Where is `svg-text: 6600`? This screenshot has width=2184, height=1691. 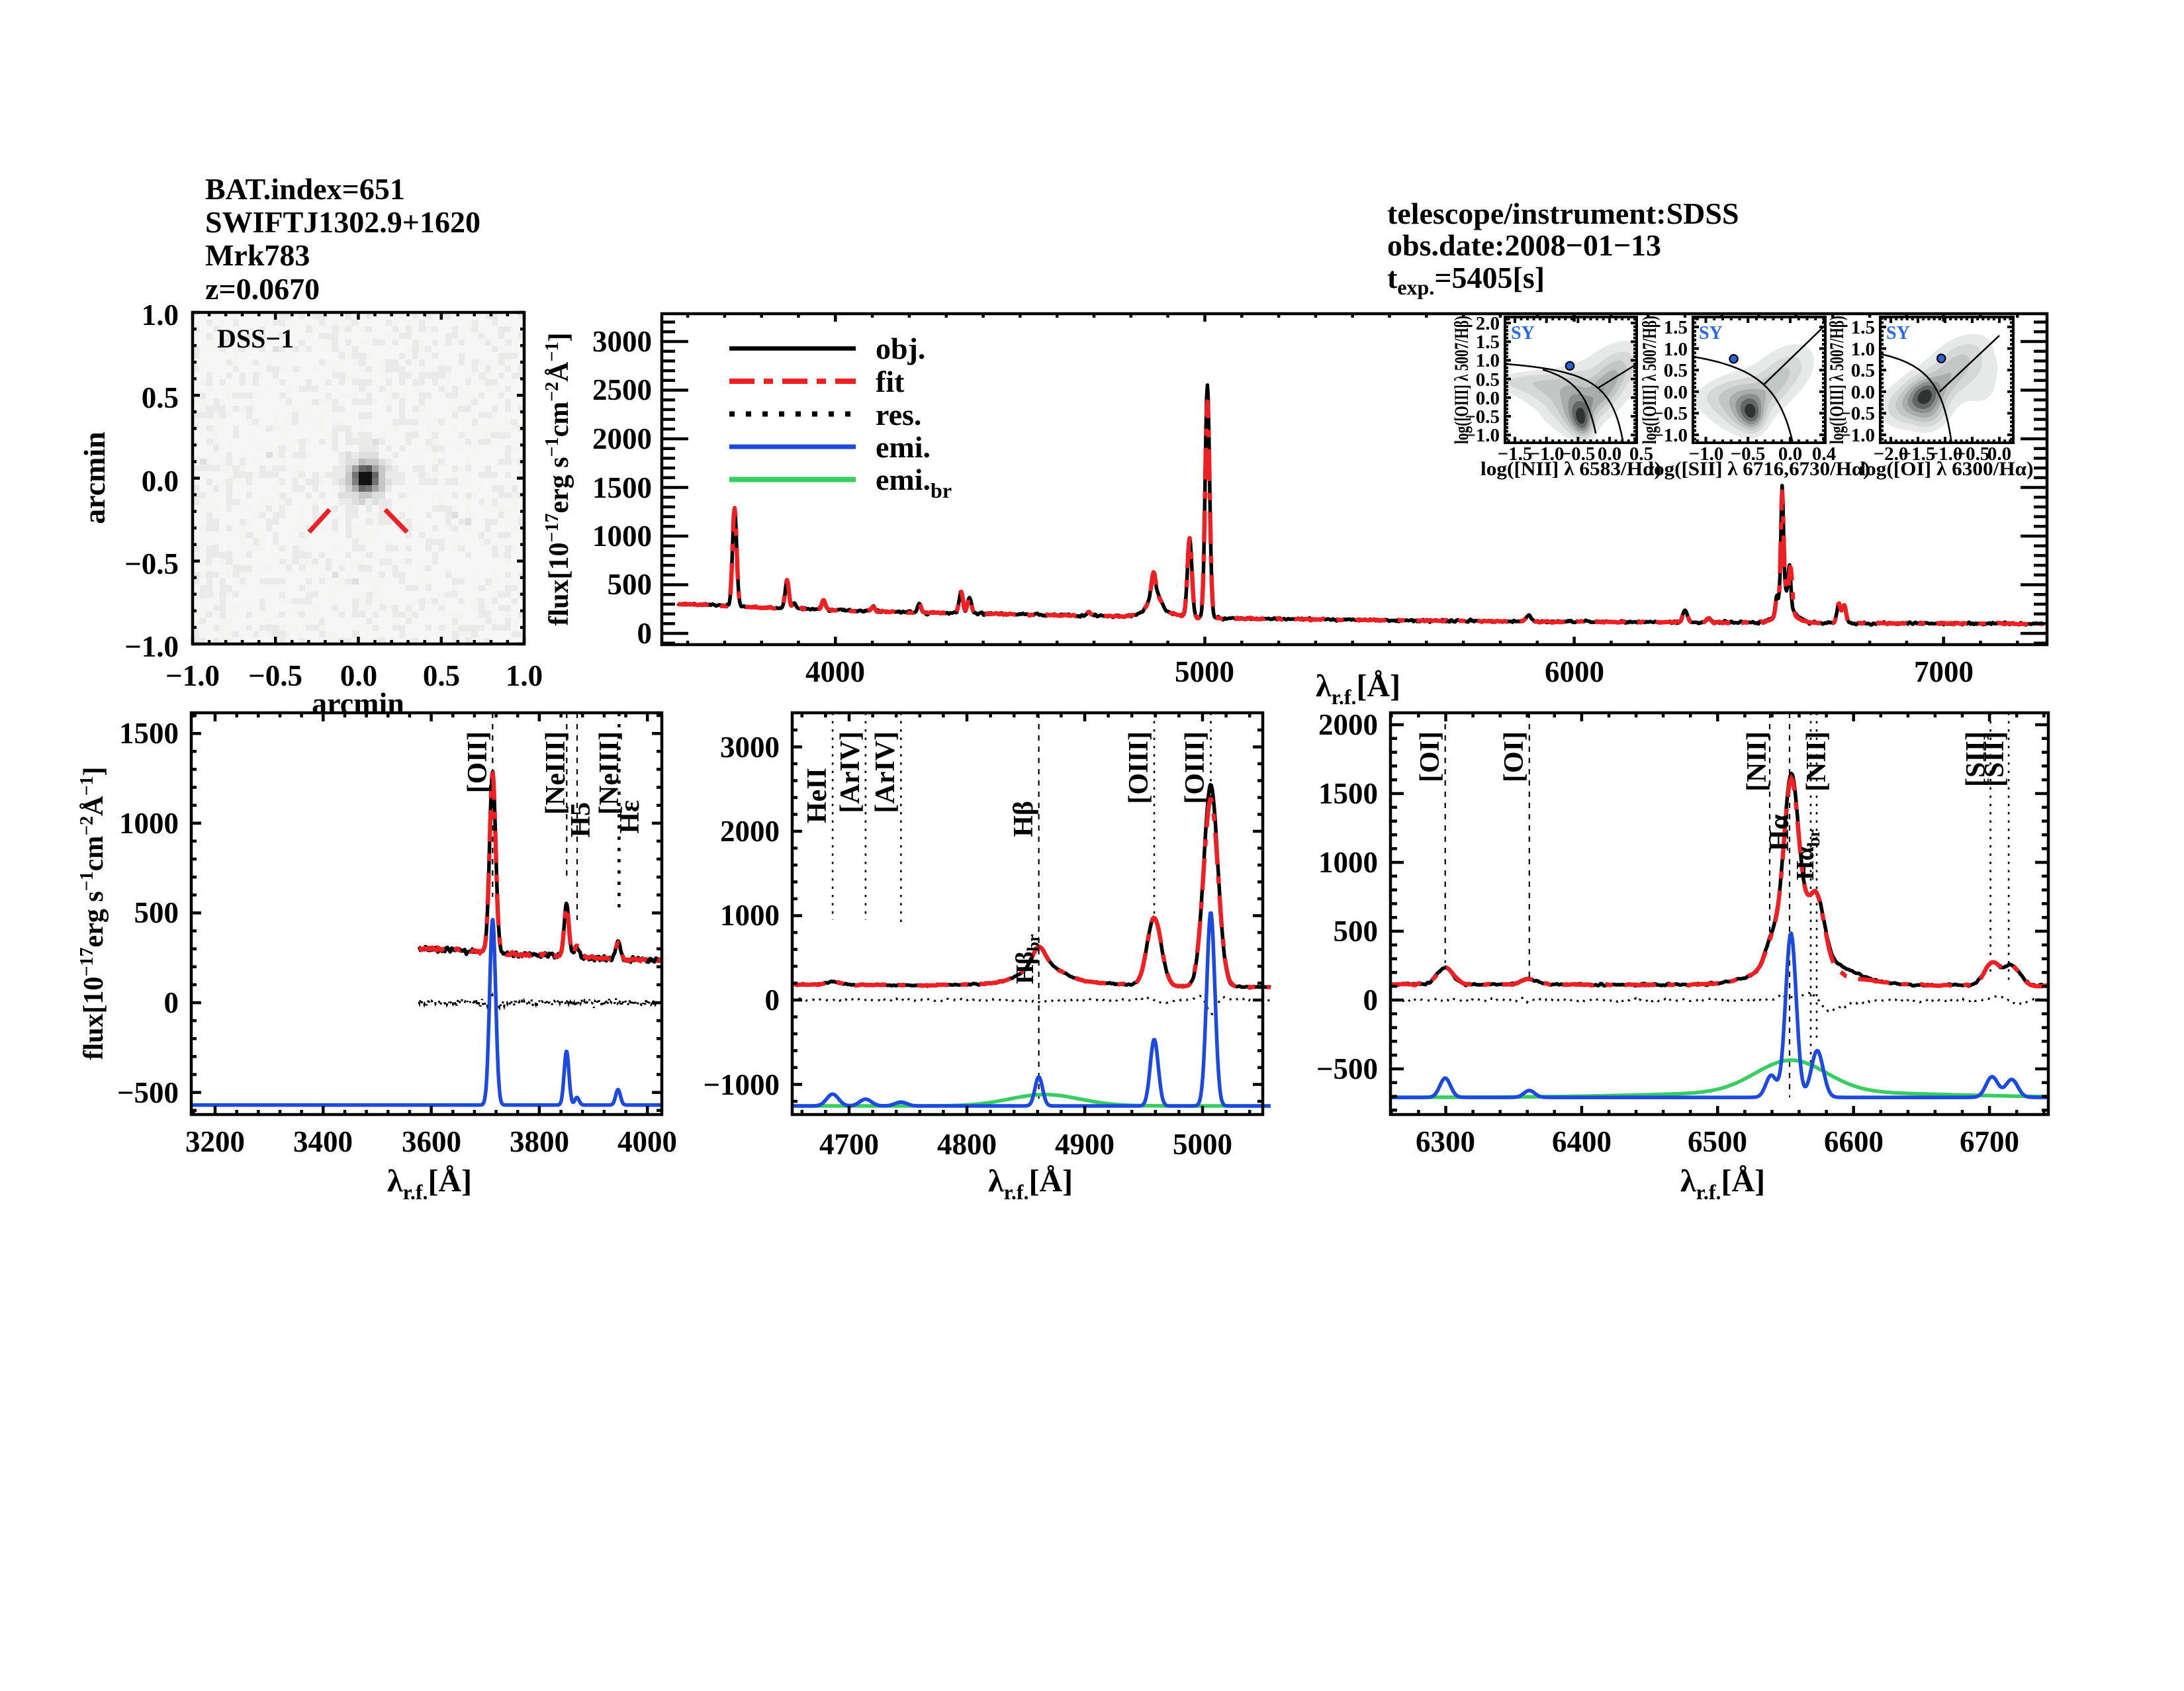 svg-text: 6600 is located at coordinates (1854, 1141).